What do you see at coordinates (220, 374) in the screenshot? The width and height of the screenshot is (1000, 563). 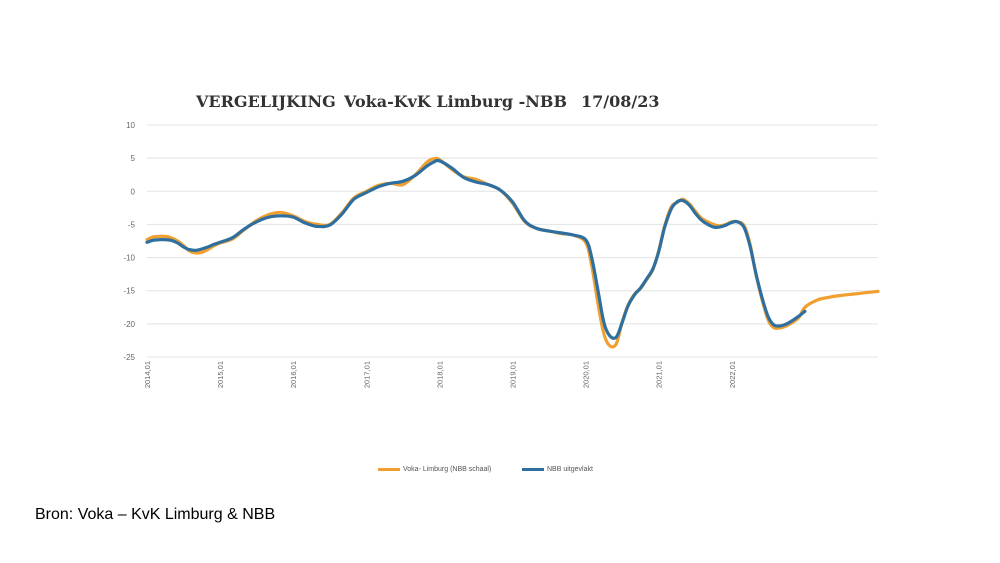 I see `x-tick-label: 2015,01` at bounding box center [220, 374].